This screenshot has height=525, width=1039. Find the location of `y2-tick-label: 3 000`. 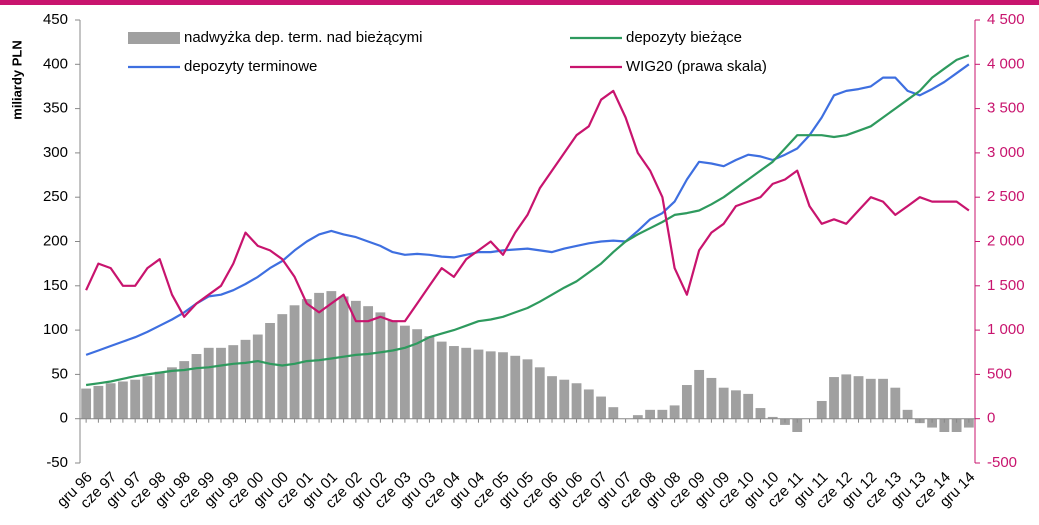

y2-tick-label: 3 000 is located at coordinates (1006, 152).